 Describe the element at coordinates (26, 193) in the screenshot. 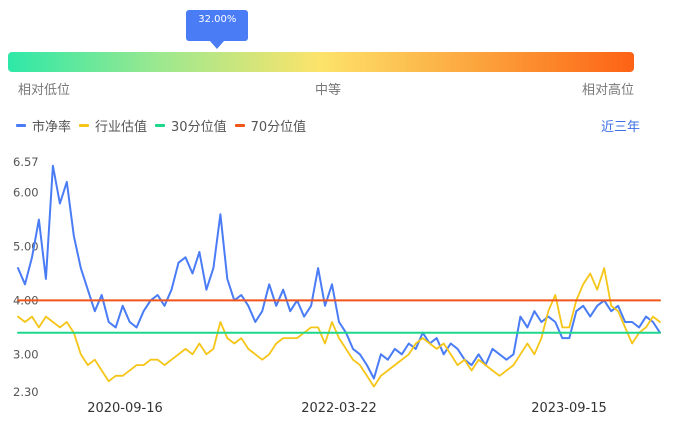

I see `y-tick-label: 6.00` at that location.